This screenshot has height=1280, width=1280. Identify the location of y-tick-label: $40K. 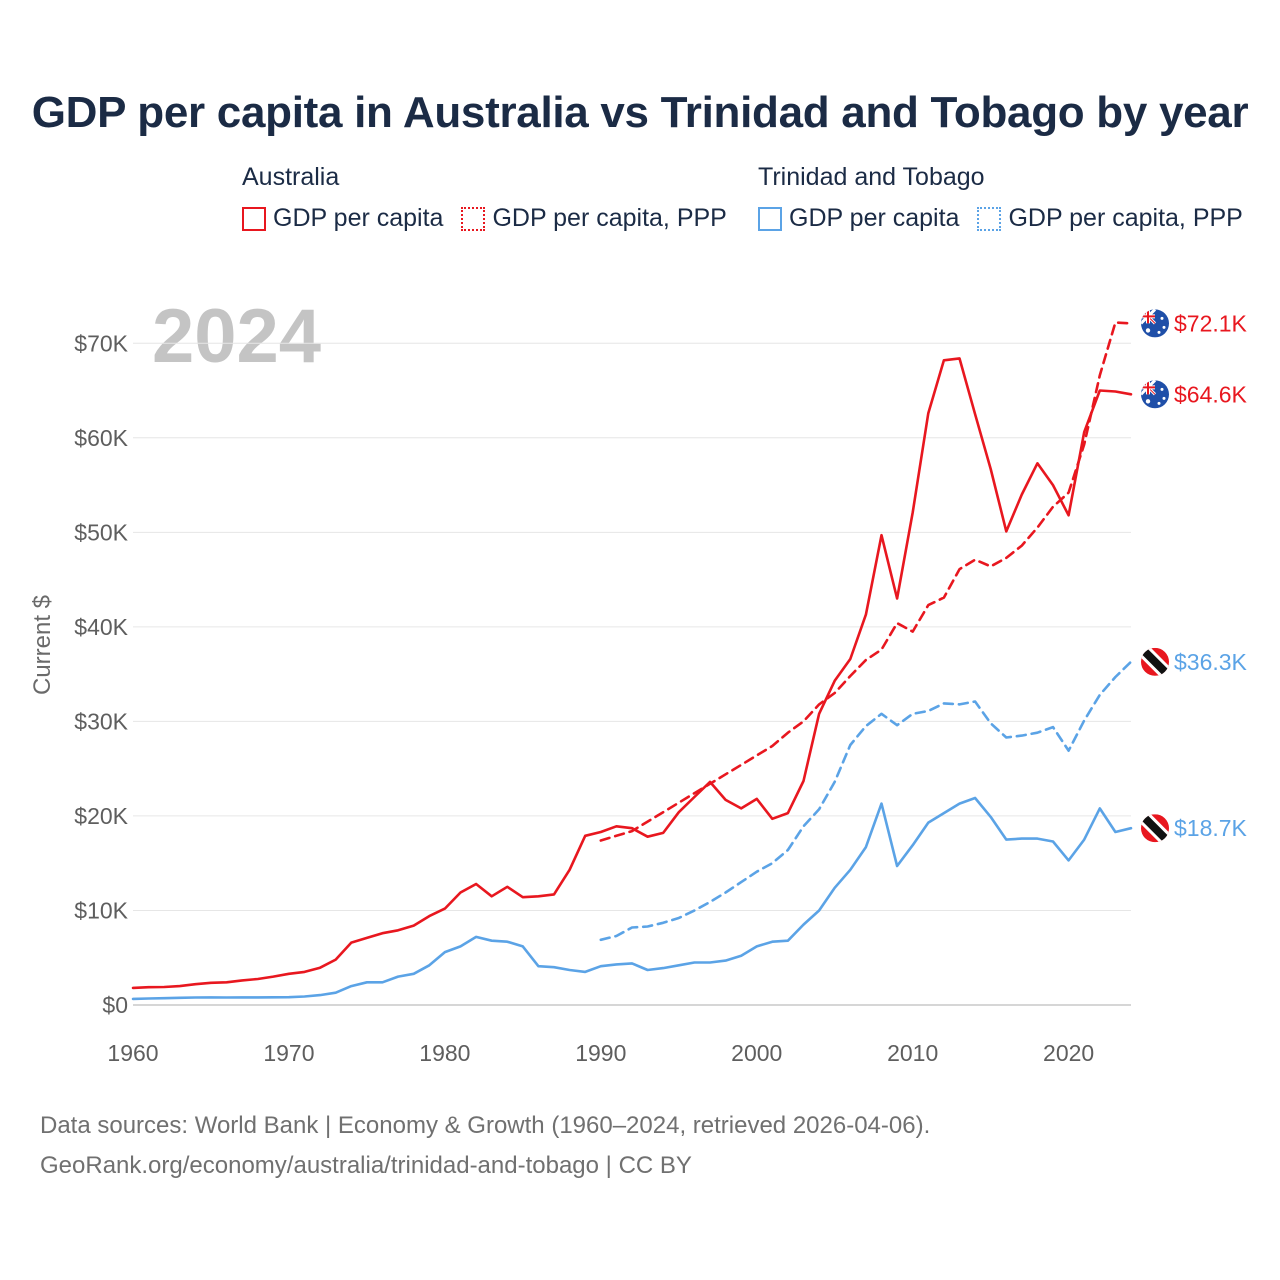
(101, 627).